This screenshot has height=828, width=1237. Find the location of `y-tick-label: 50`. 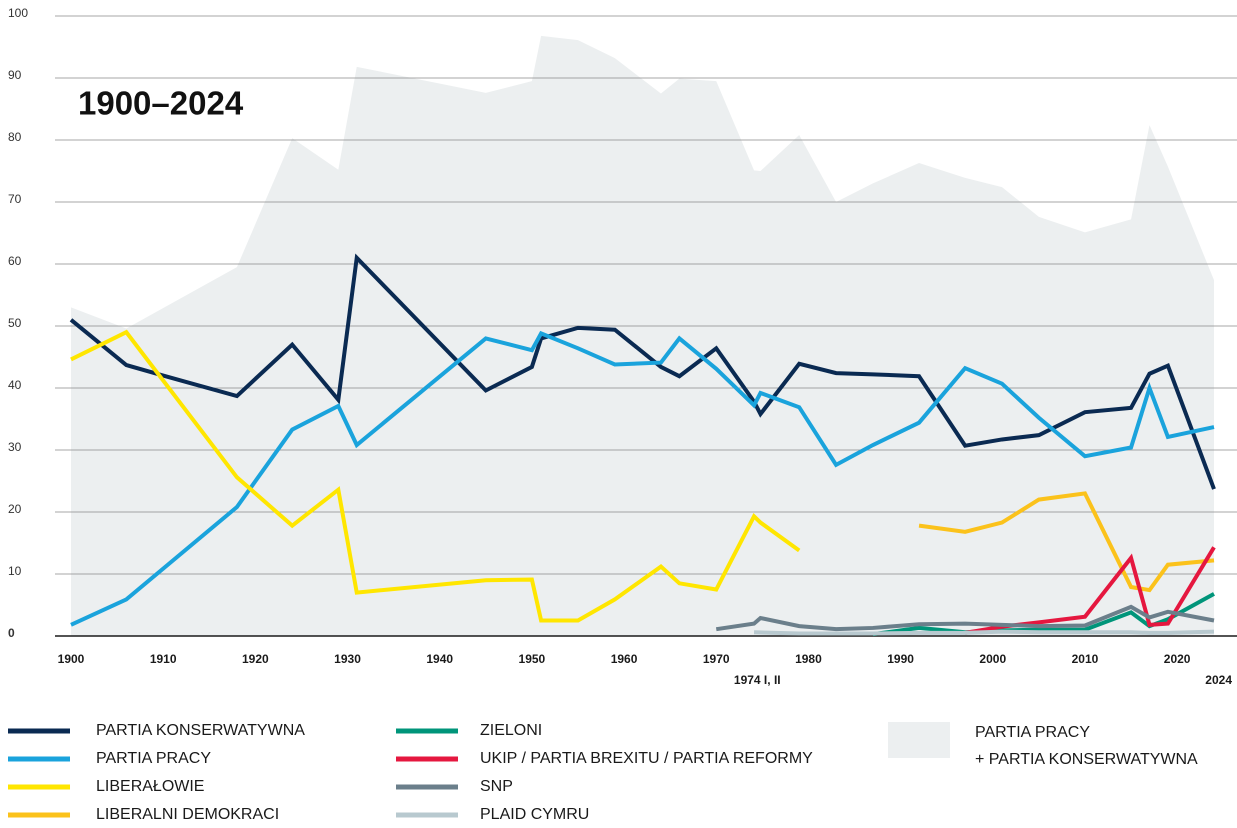

y-tick-label: 50 is located at coordinates (15, 323).